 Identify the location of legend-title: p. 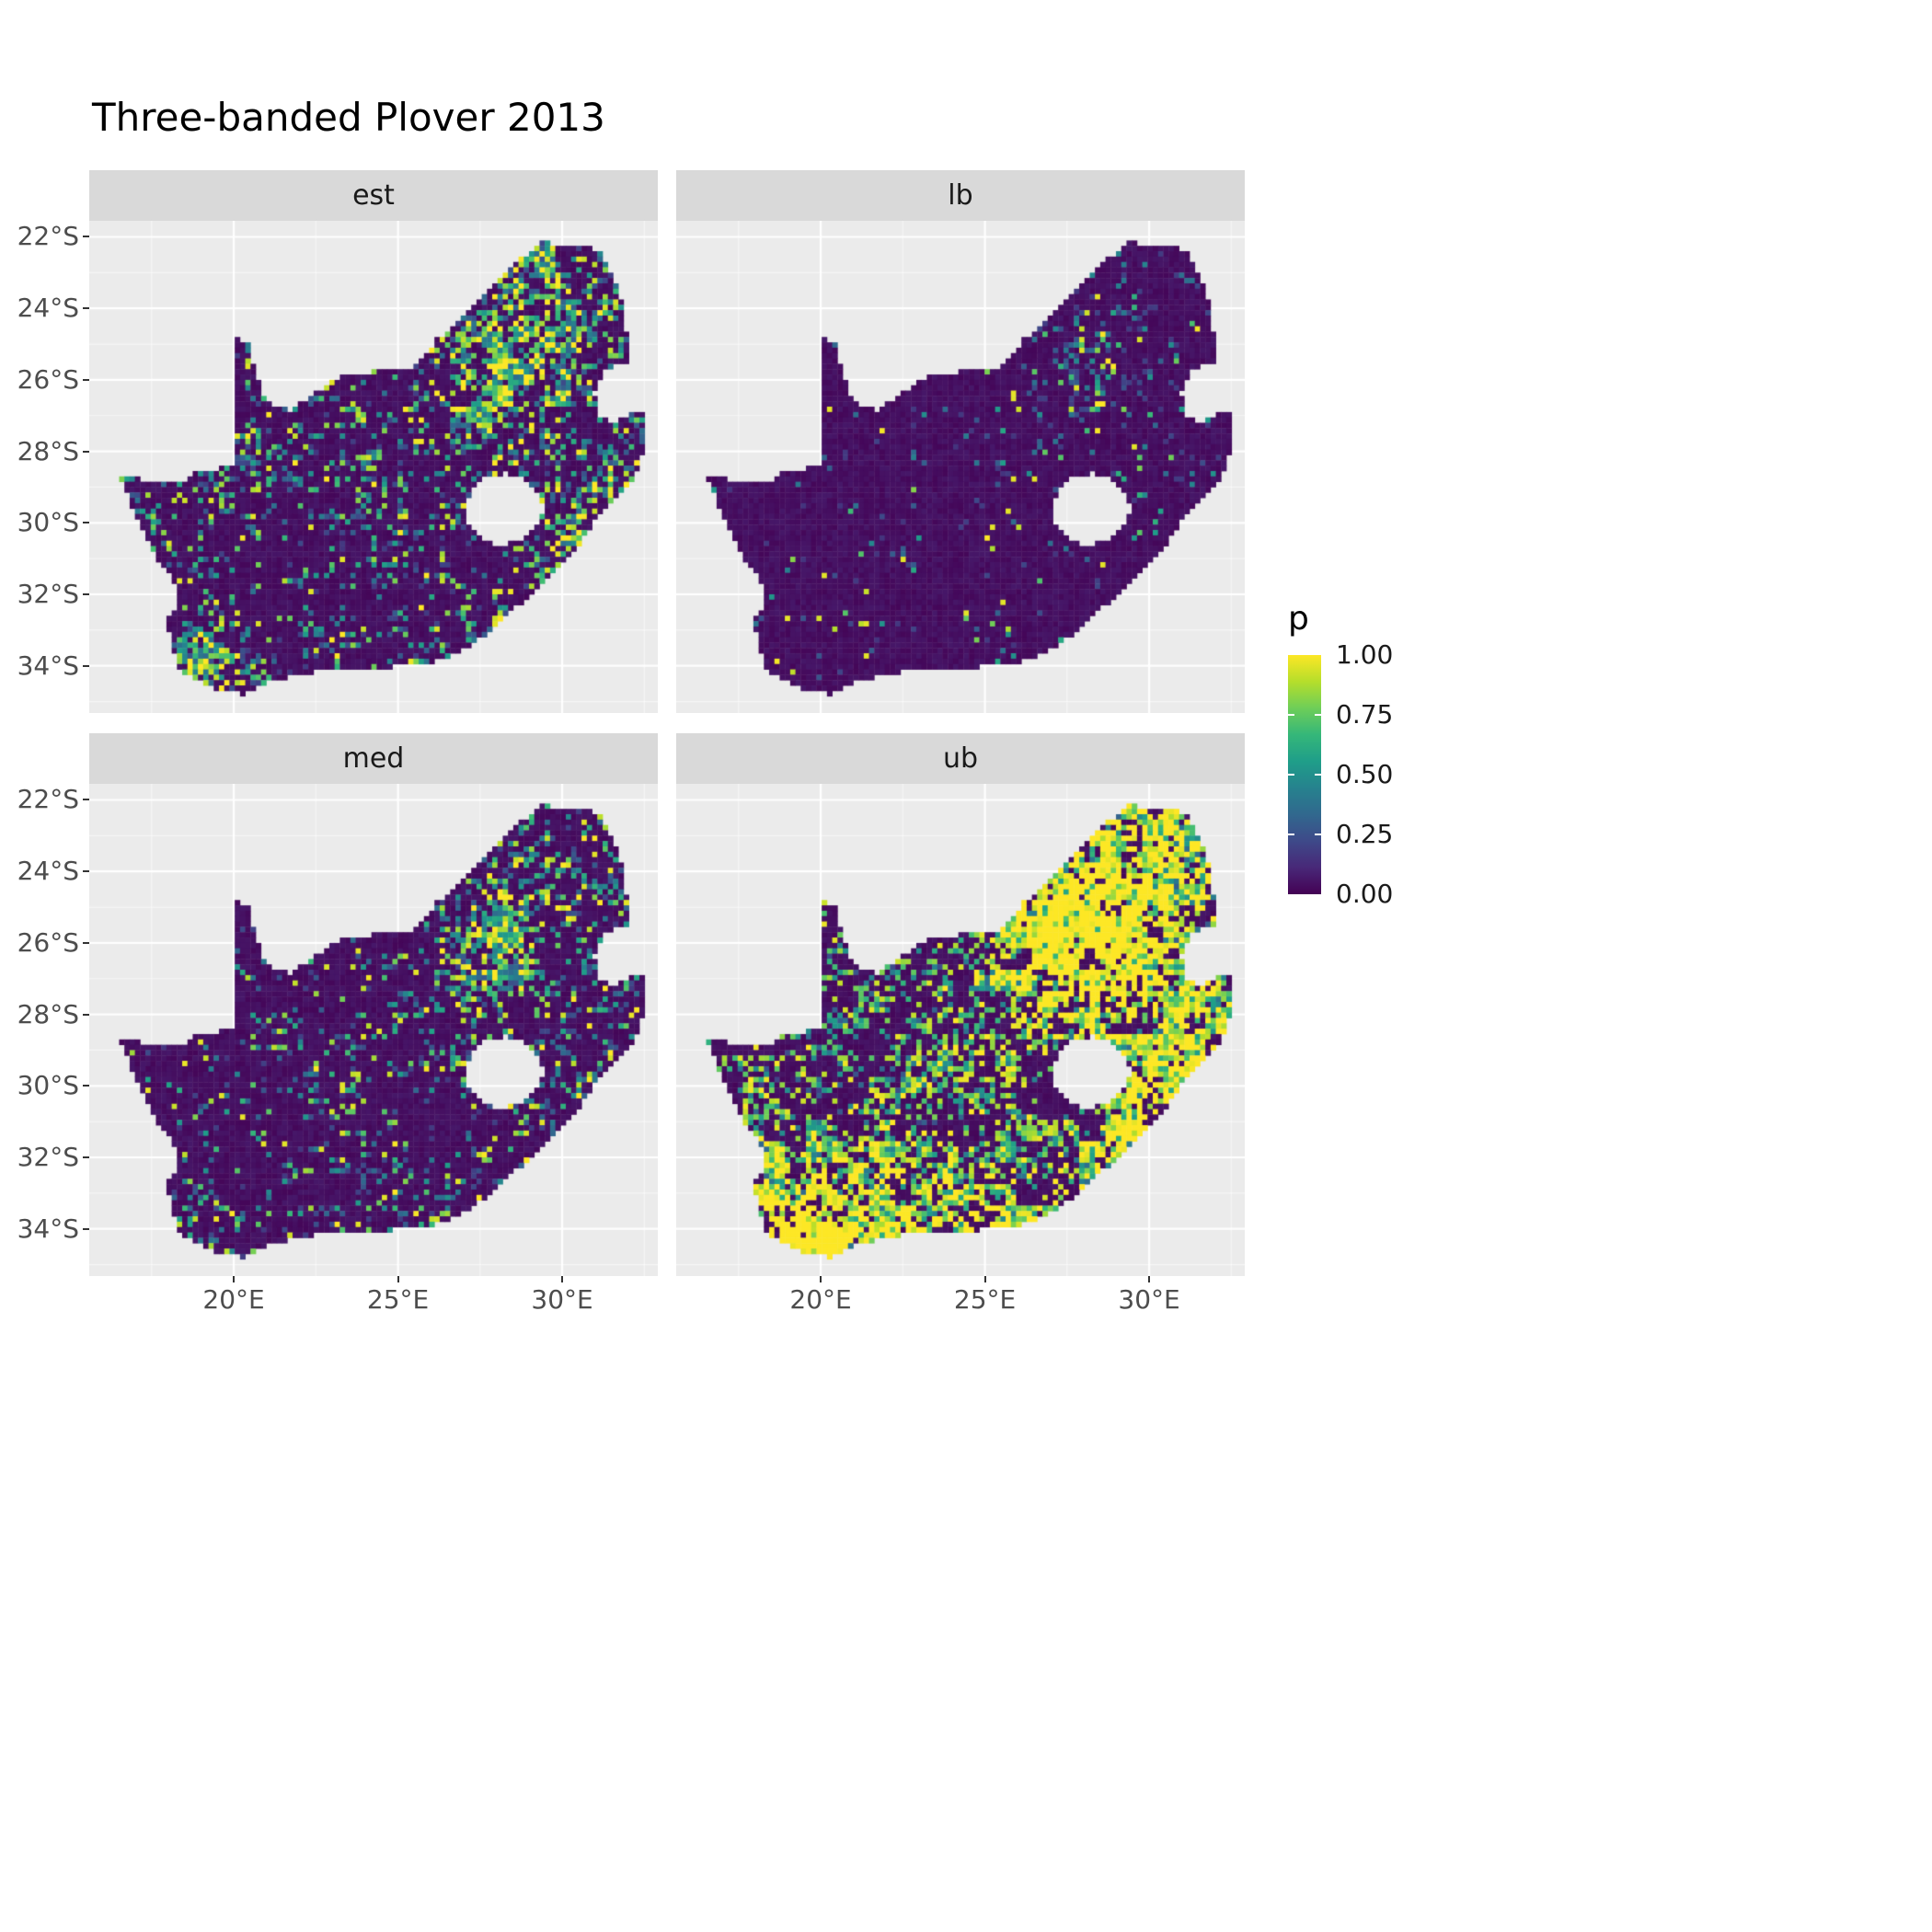
(1298, 619).